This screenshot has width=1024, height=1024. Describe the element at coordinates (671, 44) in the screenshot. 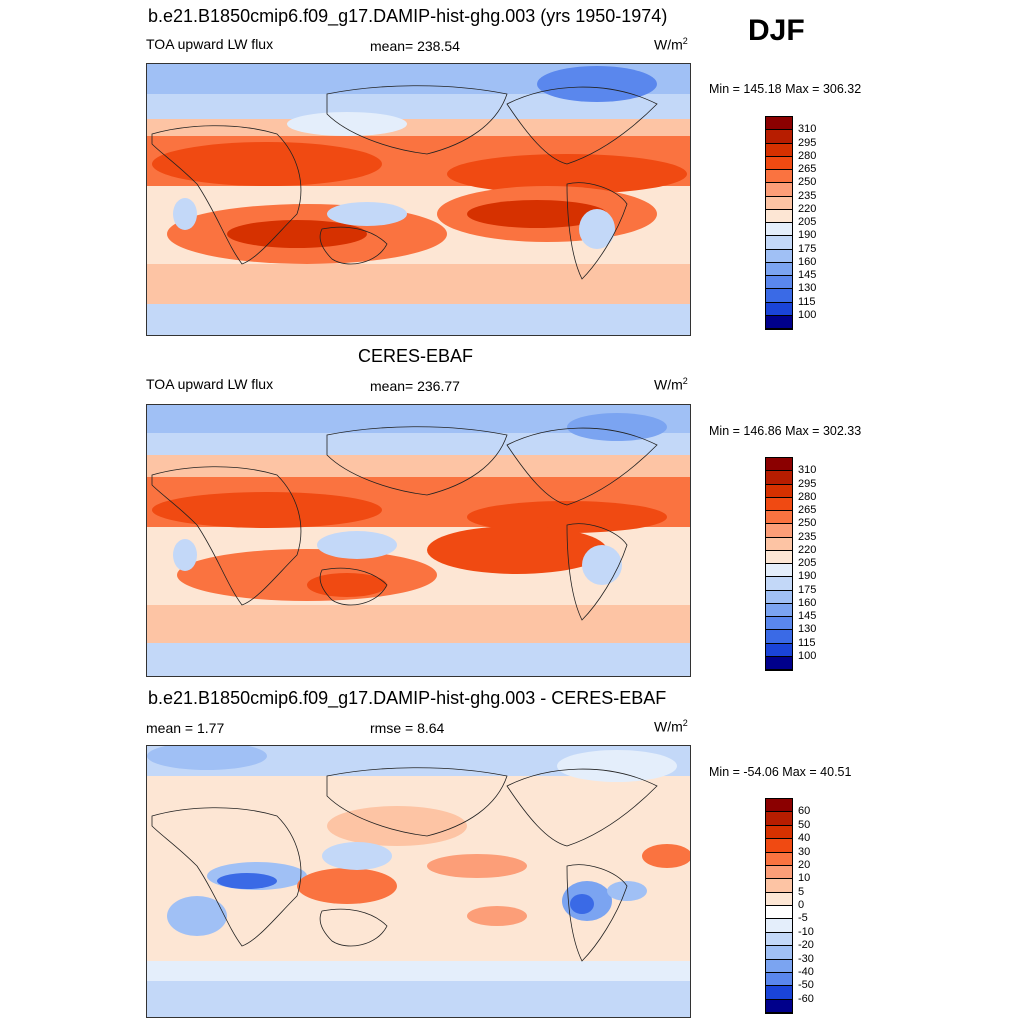

I see `panel-1-units: W/m2` at that location.